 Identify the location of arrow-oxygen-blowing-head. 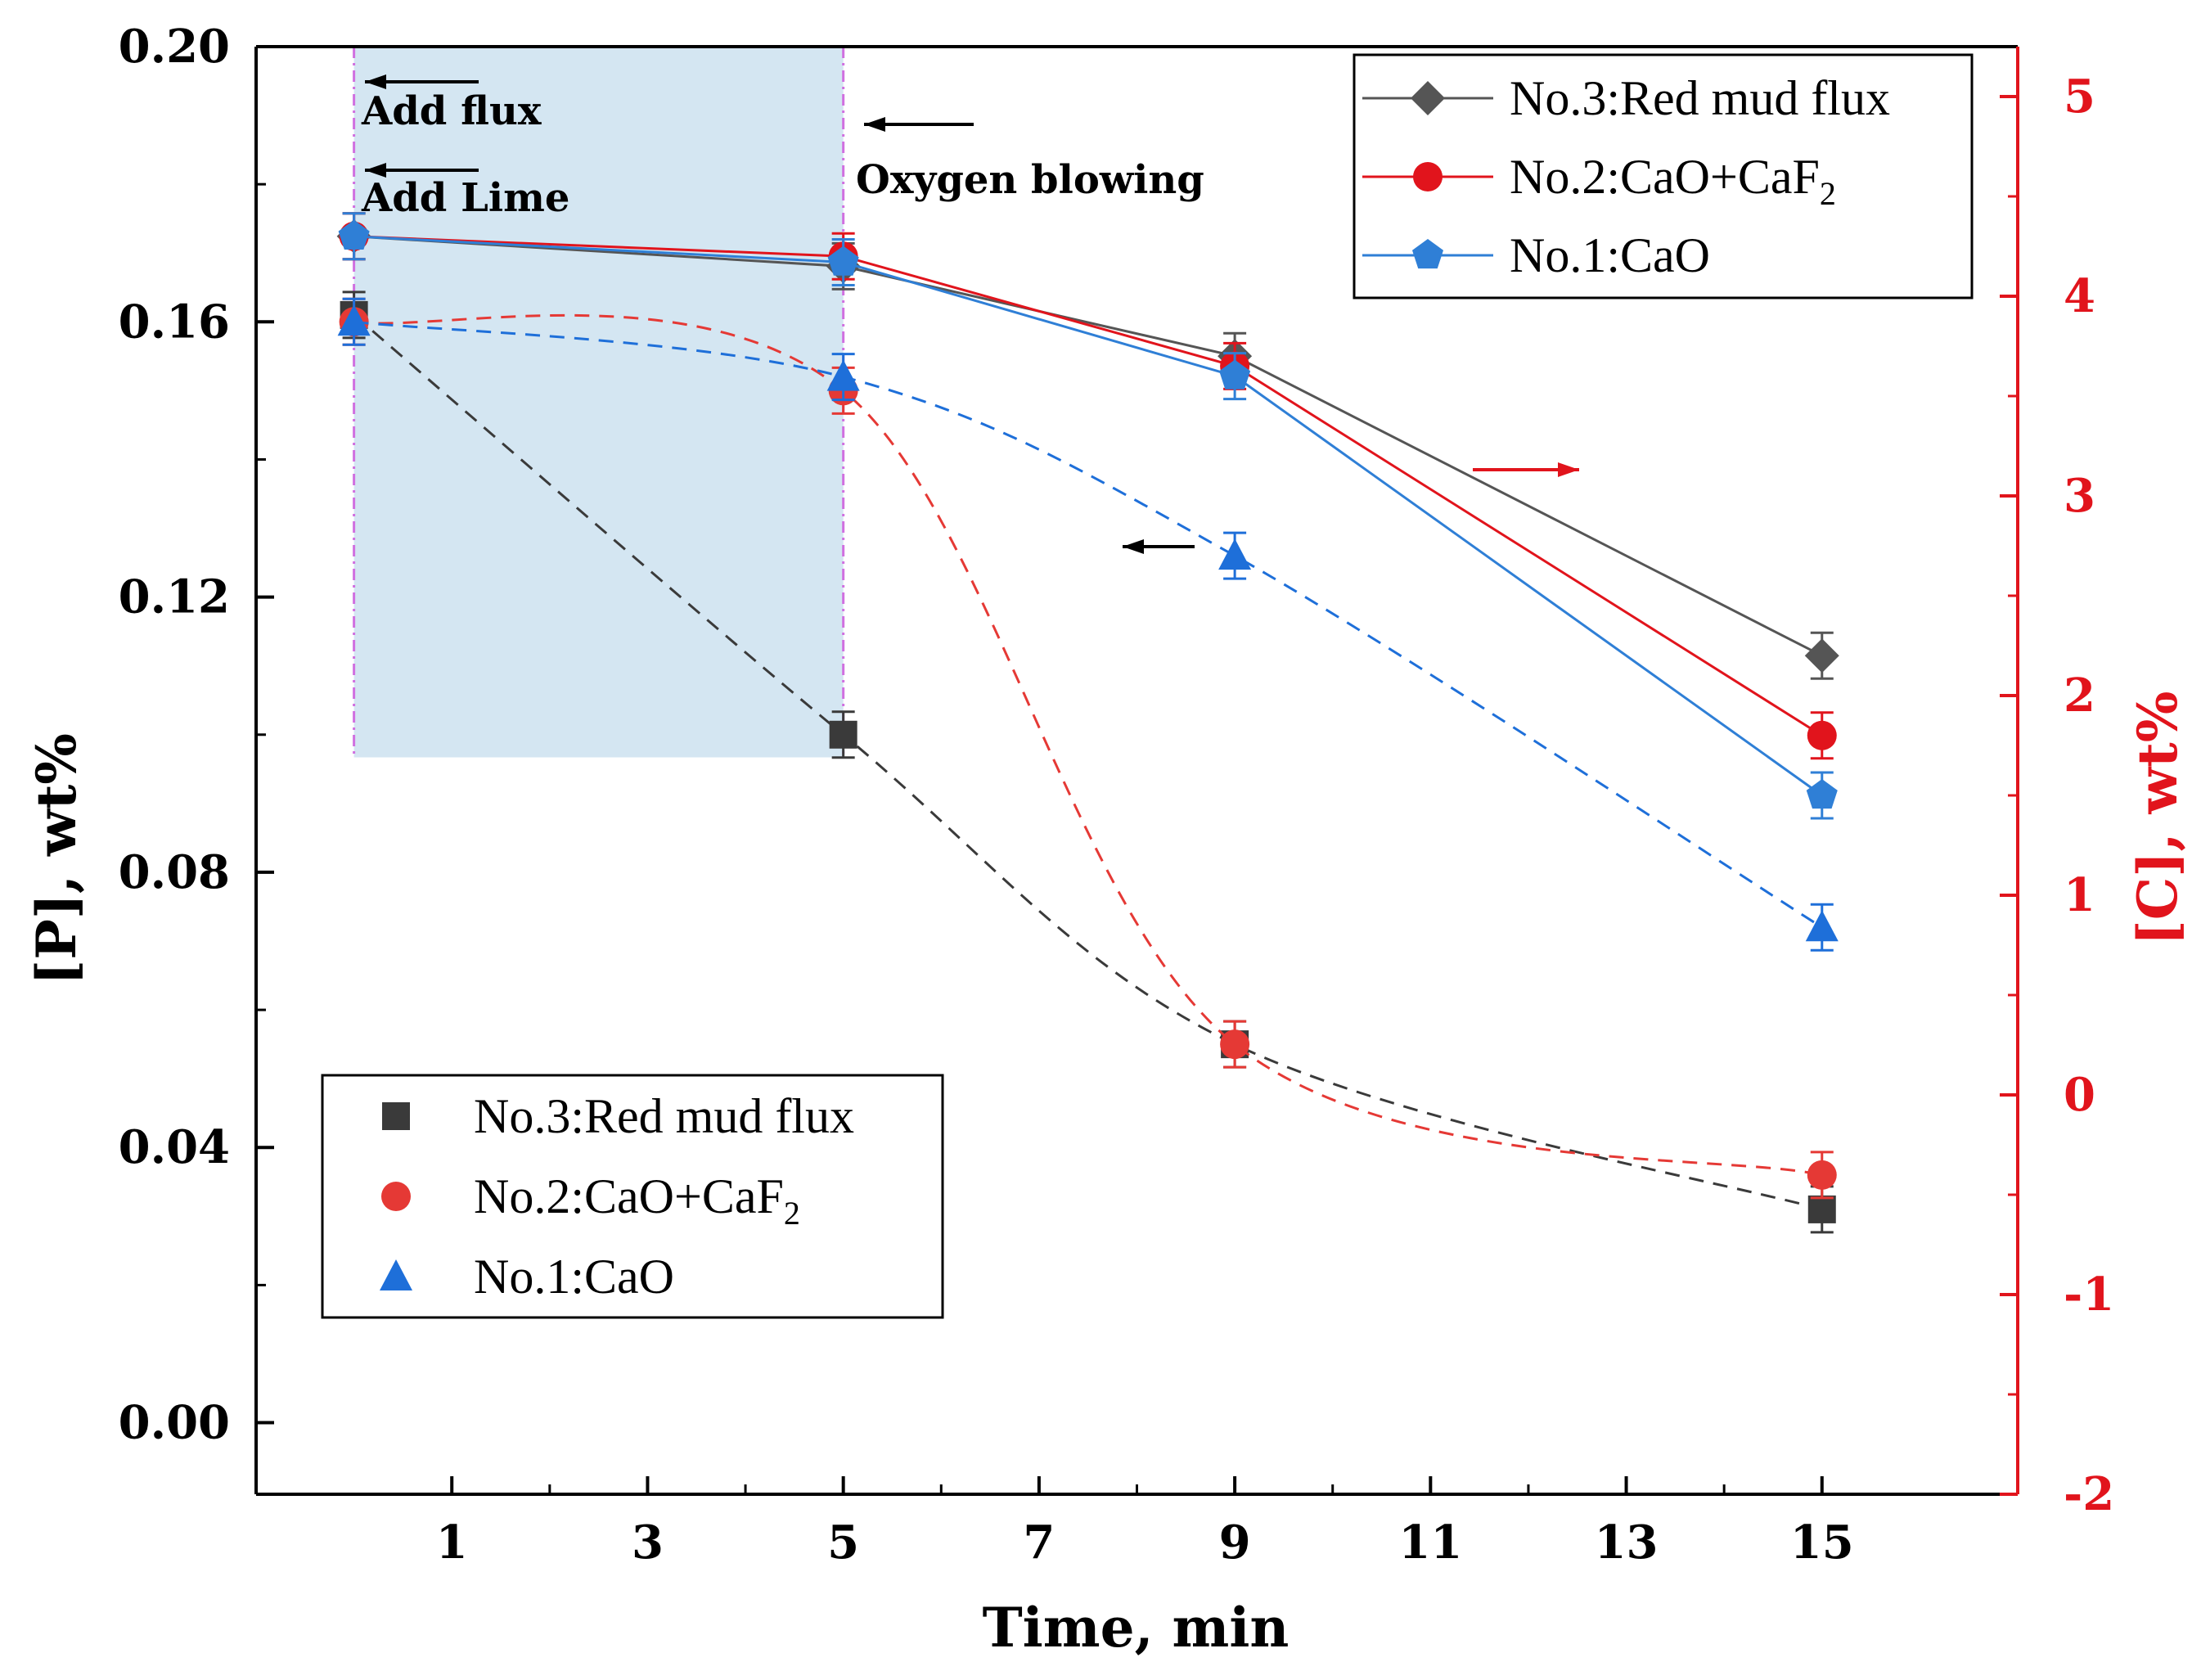
(874, 125).